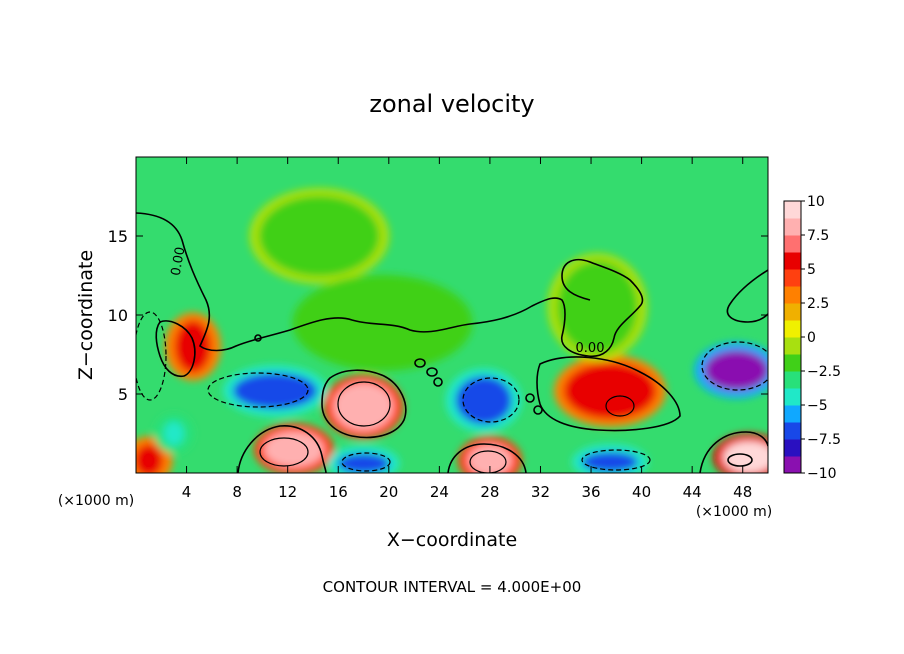  Describe the element at coordinates (388, 492) in the screenshot. I see `x-tick-label: 20` at that location.